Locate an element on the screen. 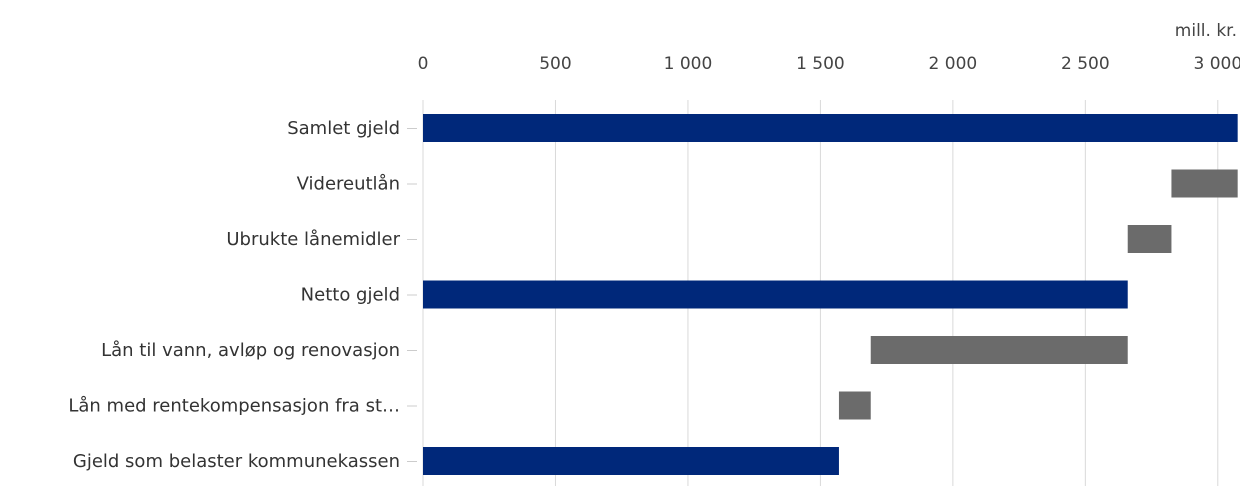 The width and height of the screenshot is (1240, 486). category-label: Gjeld som belaster kommunekassen is located at coordinates (236, 461).